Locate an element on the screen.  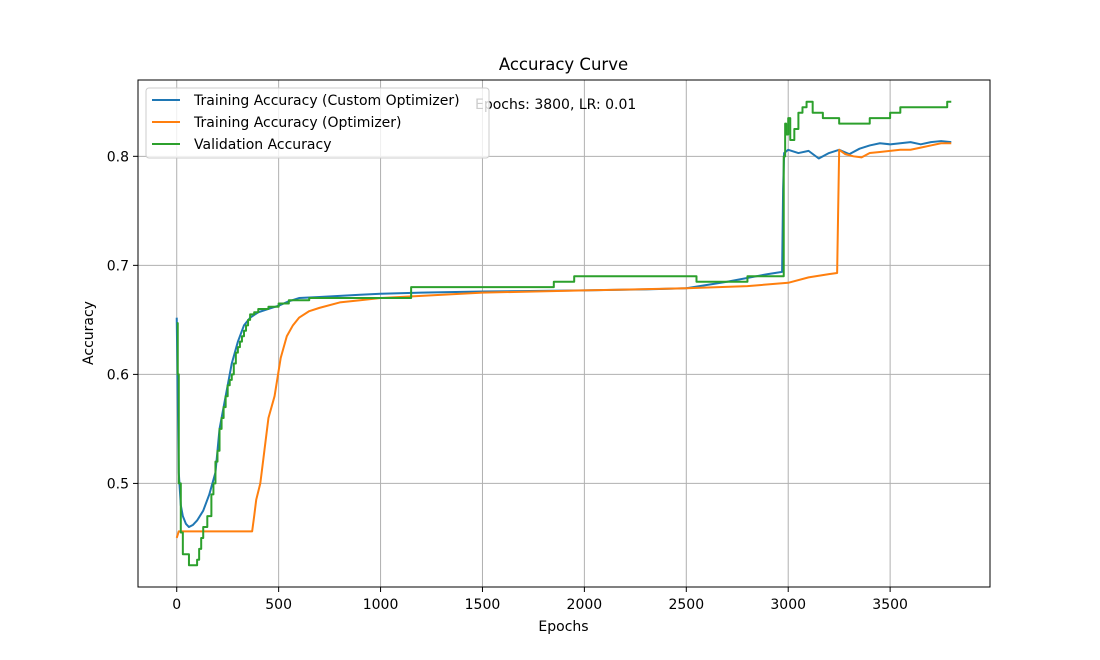
y-axis-label: Accuracy is located at coordinates (89, 333).